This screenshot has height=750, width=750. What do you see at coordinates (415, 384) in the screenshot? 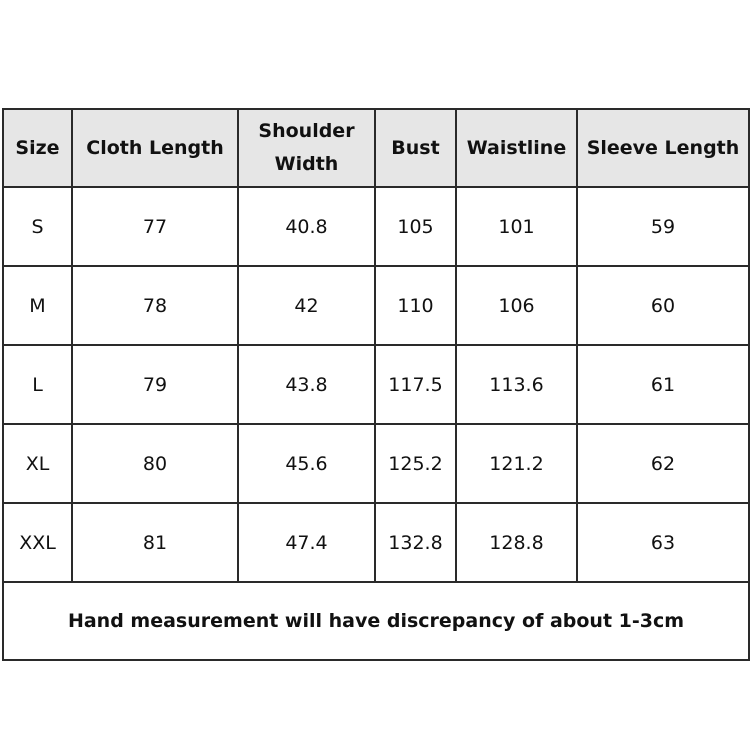
I see `cell-bust: 117.5` at bounding box center [415, 384].